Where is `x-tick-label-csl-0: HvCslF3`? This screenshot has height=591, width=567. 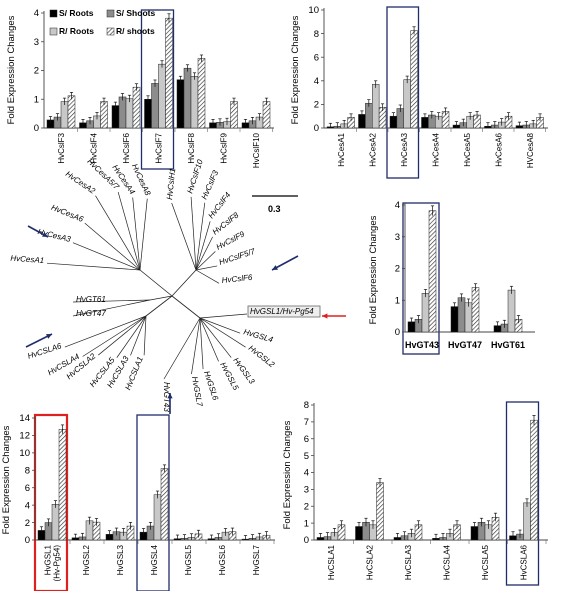
x-tick-label-csl-0: HvCslF3 is located at coordinates (61, 147).